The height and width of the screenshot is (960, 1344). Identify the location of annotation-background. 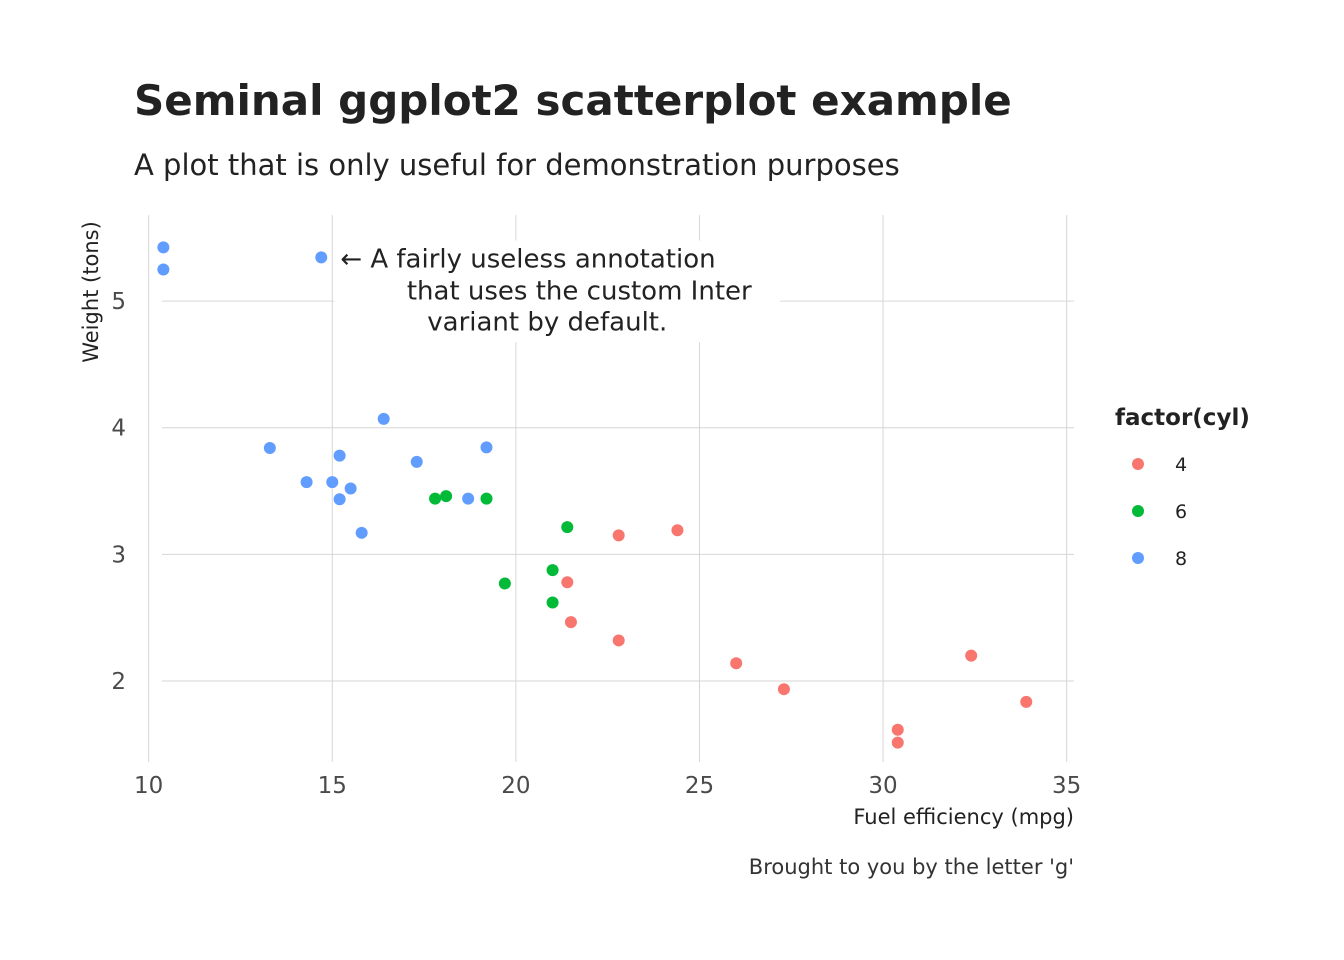
(557, 291).